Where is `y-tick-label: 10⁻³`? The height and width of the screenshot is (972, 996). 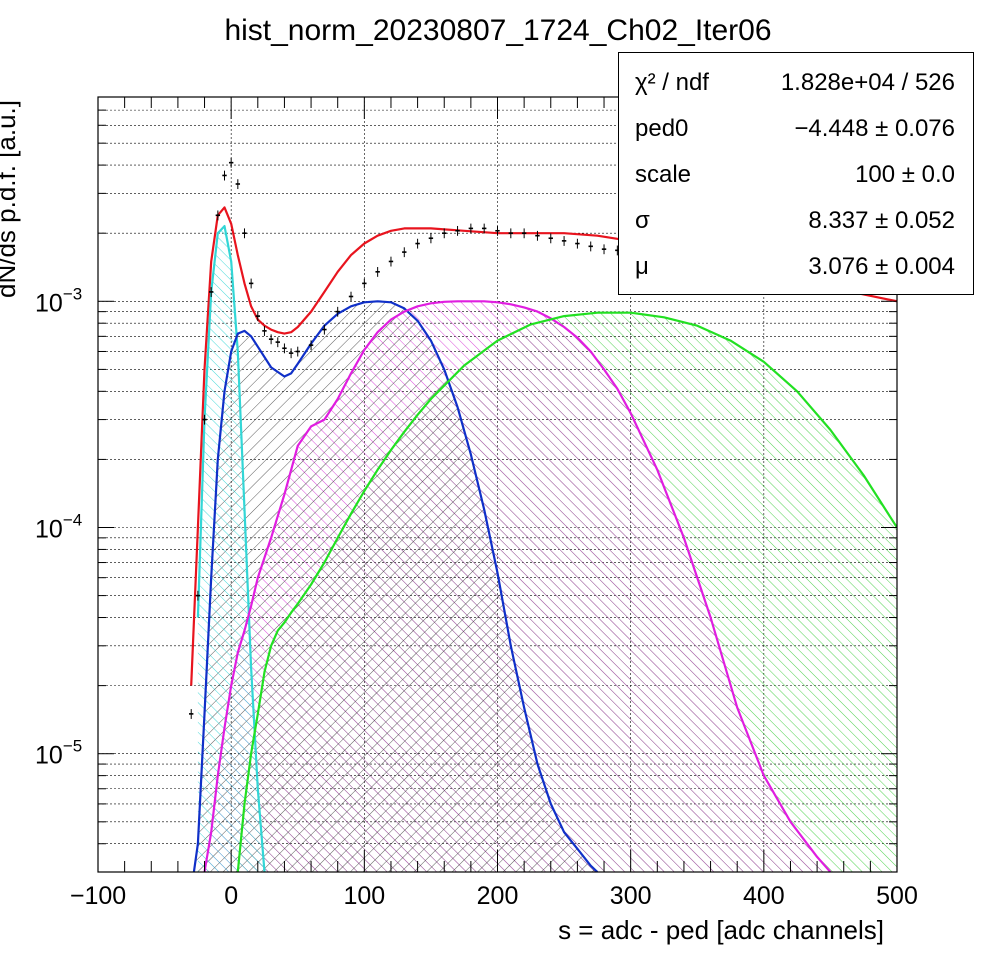 y-tick-label: 10⁻³ is located at coordinates (58, 300).